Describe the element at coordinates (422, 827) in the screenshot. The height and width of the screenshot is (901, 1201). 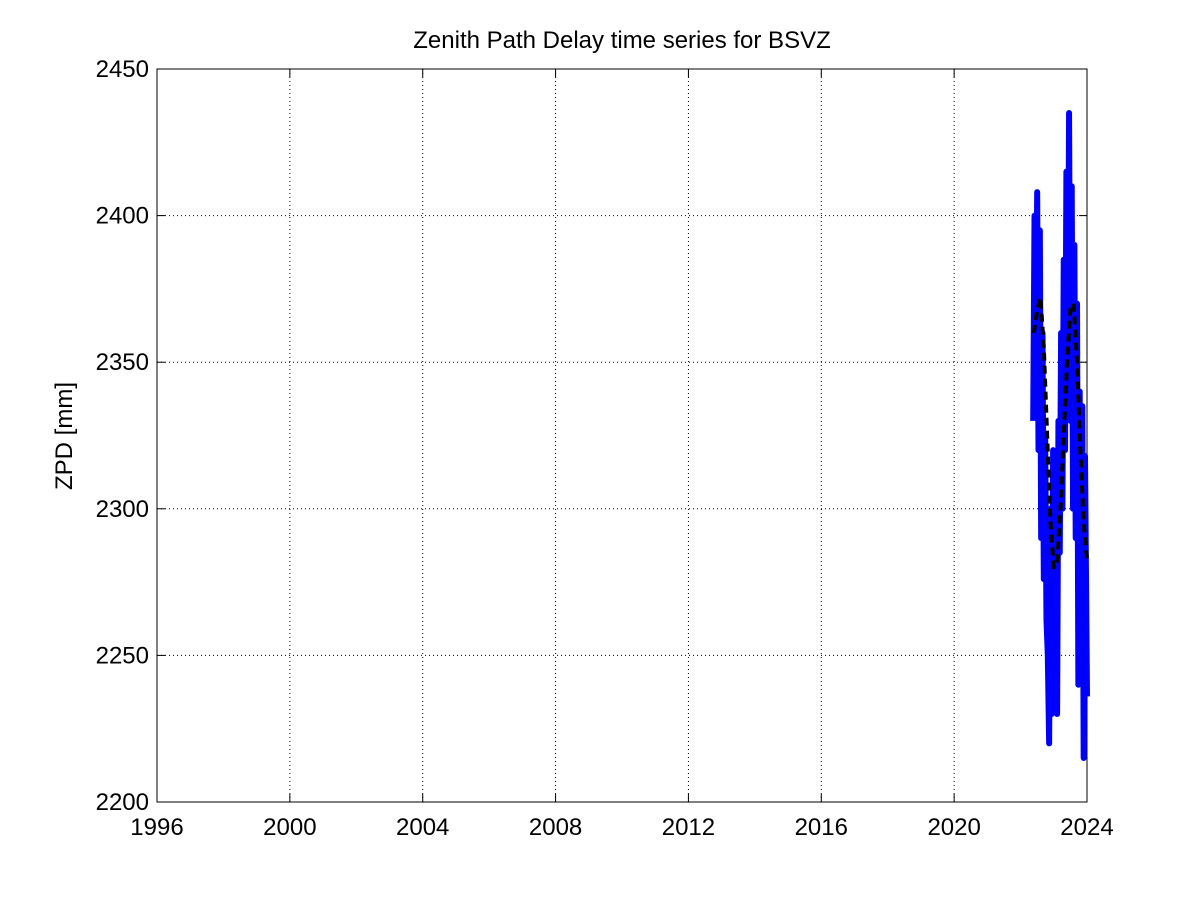
I see `x-tick-label: 2004` at that location.